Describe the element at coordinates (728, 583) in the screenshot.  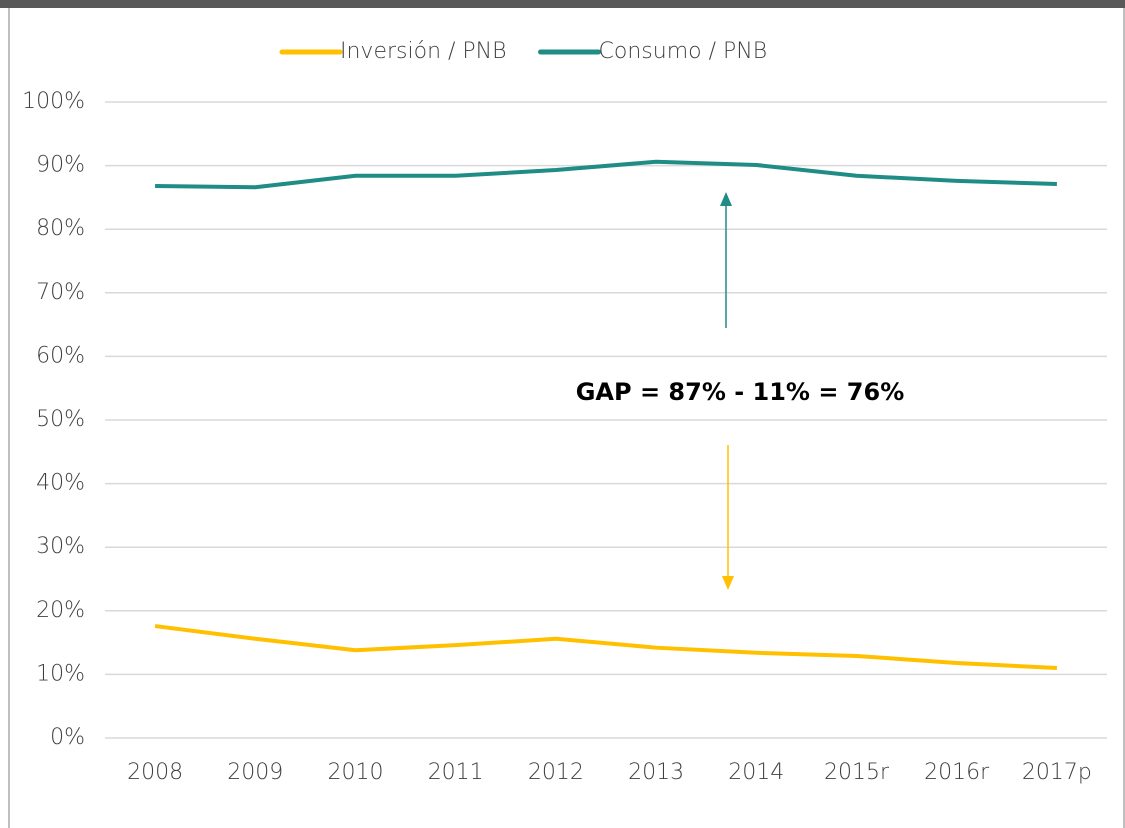
I see `arrow-head-down` at that location.